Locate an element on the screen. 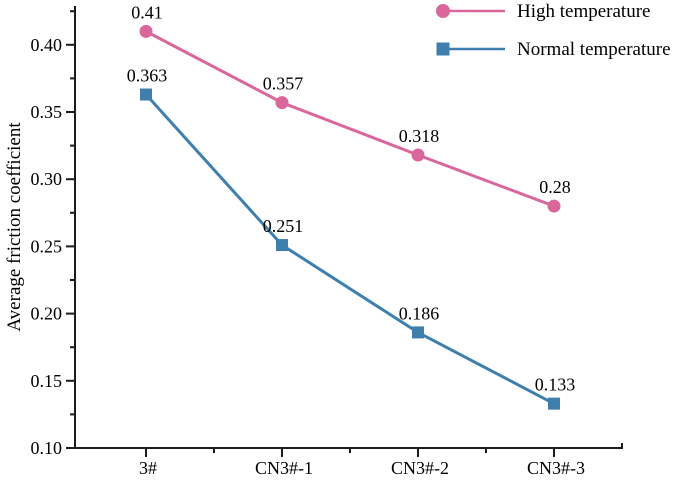 The width and height of the screenshot is (685, 481). legend-marker-square is located at coordinates (443, 49).